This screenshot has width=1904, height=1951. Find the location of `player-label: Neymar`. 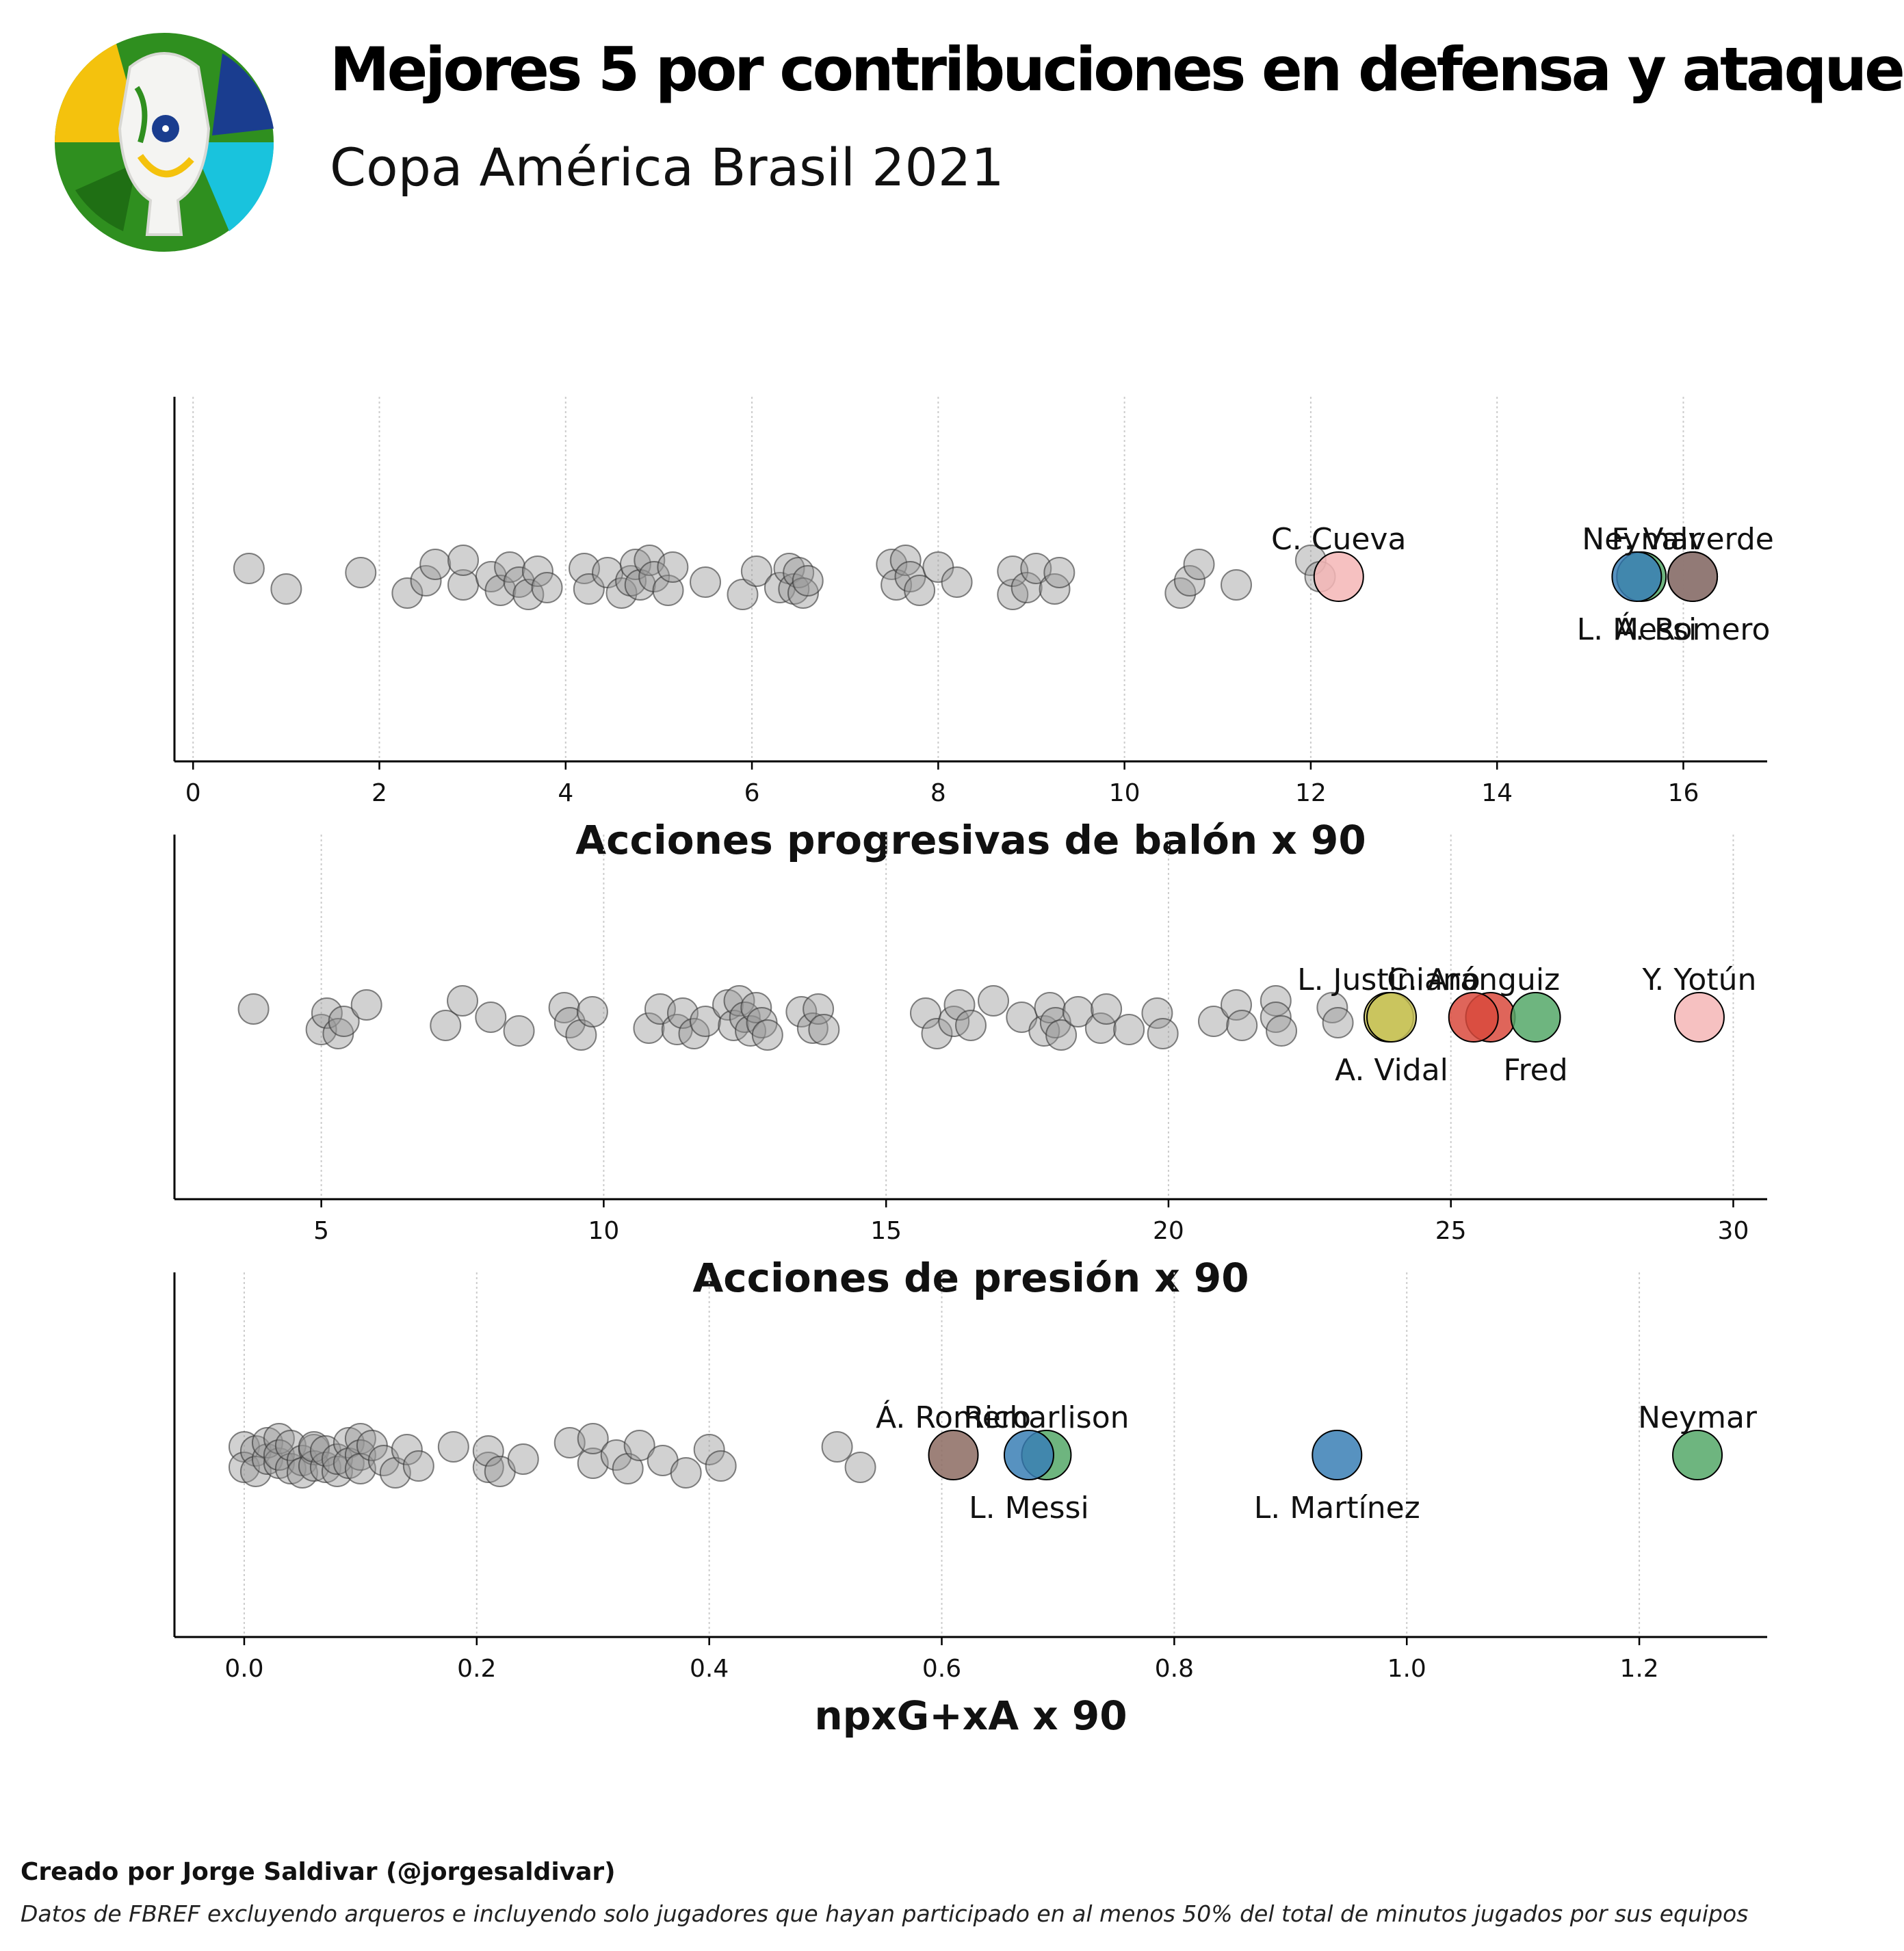

player-label: Neymar is located at coordinates (1641, 539).